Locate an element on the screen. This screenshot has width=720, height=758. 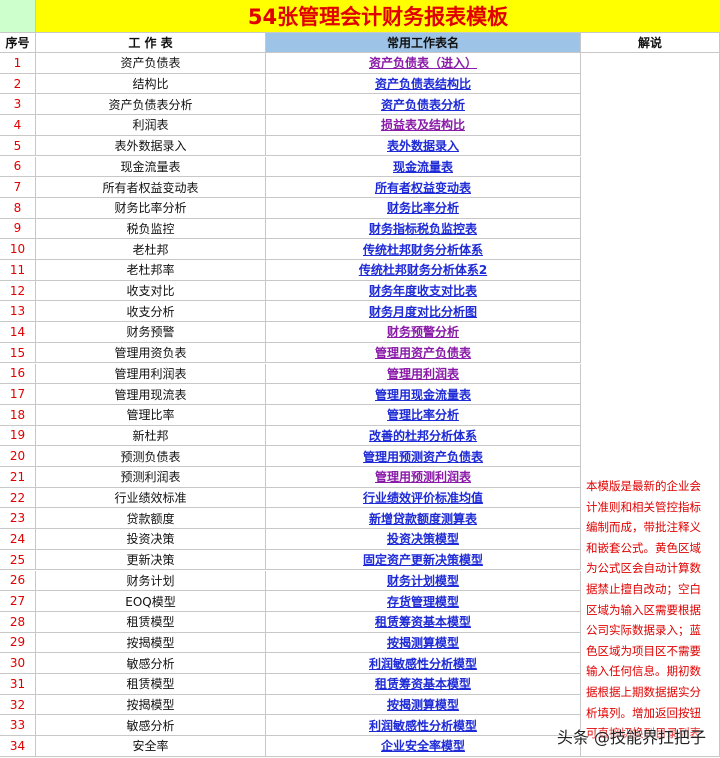
sheet-link: 管理用预测利润表 is located at coordinates (423, 477).